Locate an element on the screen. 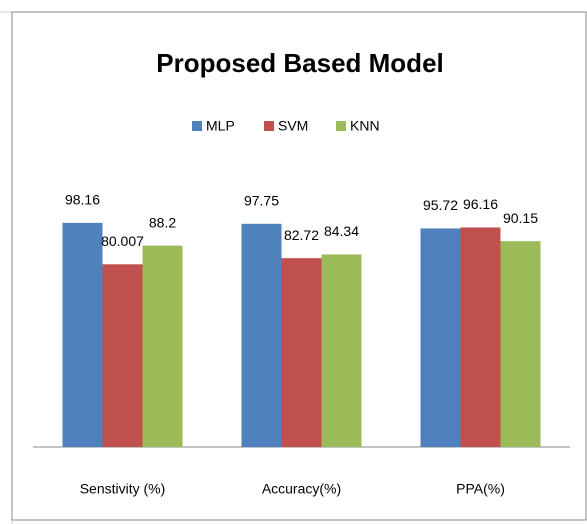  data-label: 96.16 is located at coordinates (480, 204).